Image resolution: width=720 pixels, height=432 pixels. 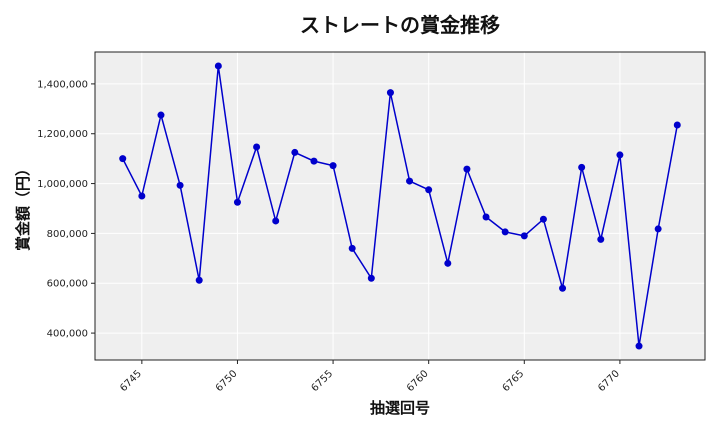 What do you see at coordinates (322, 381) in the screenshot?
I see `x-tick-label: 6755` at bounding box center [322, 381].